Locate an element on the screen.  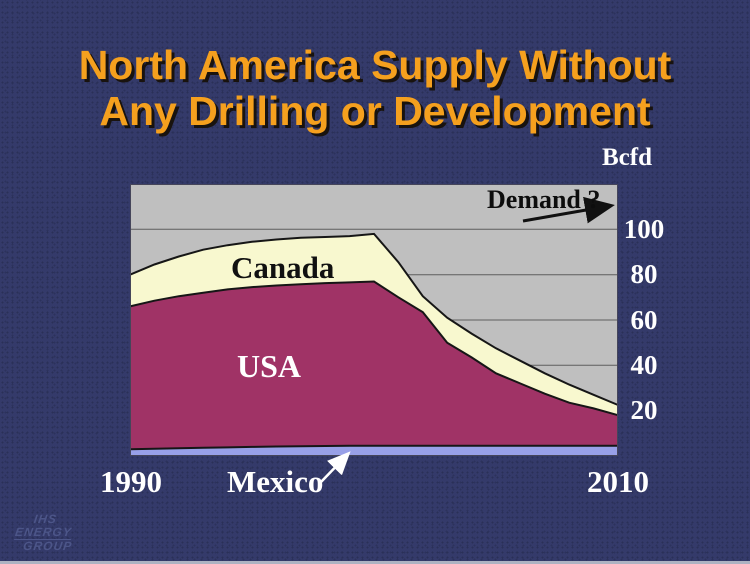
title-line-1: North America Supply Without is located at coordinates (375, 65).